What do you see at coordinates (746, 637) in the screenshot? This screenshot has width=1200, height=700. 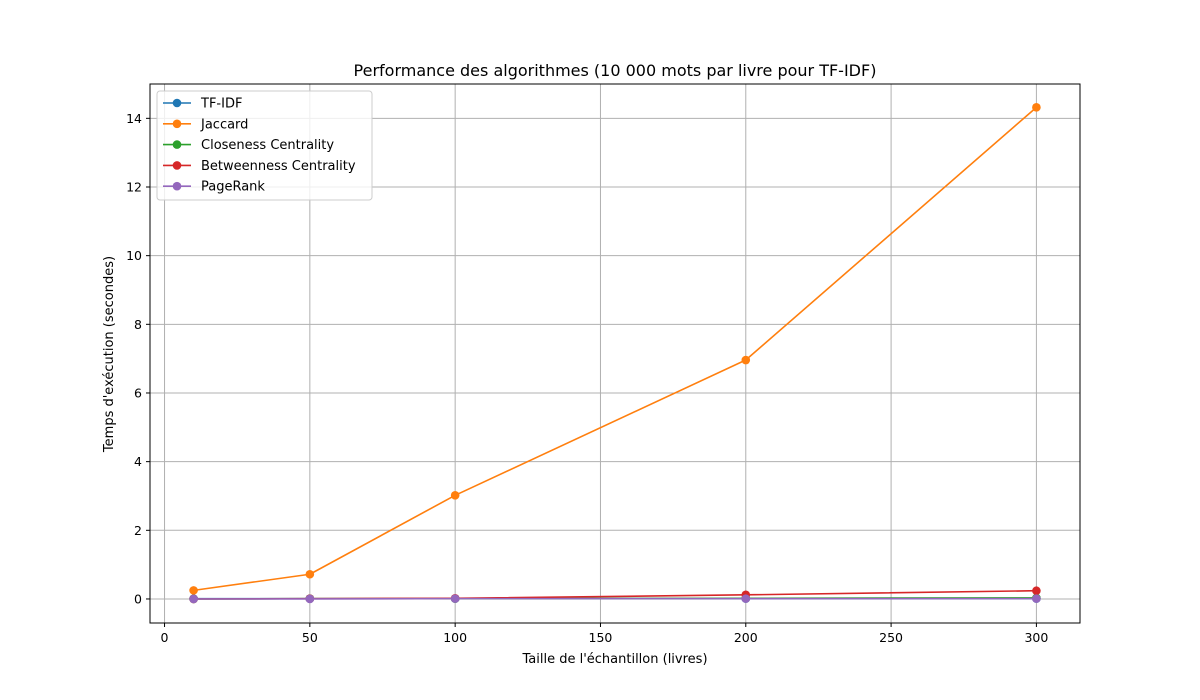 I see `x-tick-label: 200` at bounding box center [746, 637].